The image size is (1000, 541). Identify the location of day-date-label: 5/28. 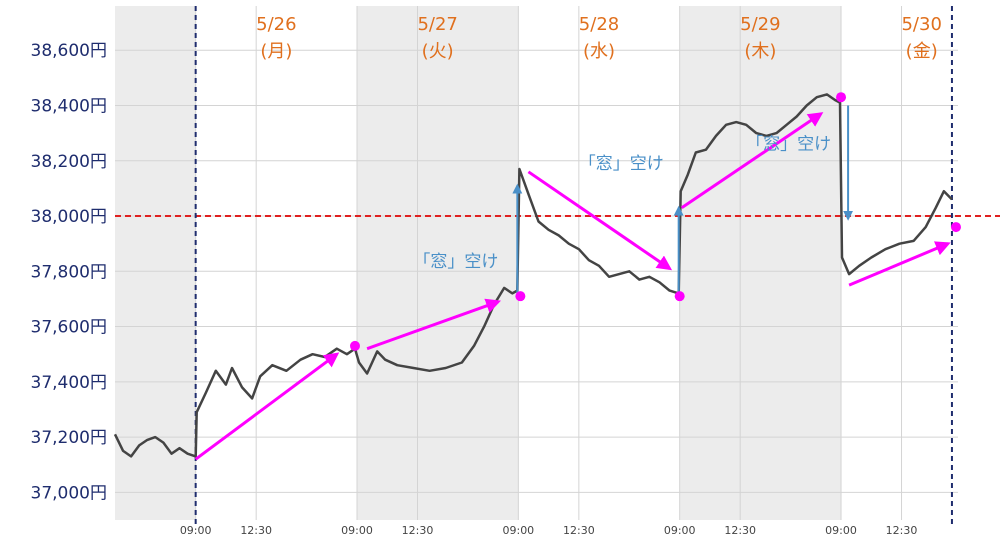
(599, 24).